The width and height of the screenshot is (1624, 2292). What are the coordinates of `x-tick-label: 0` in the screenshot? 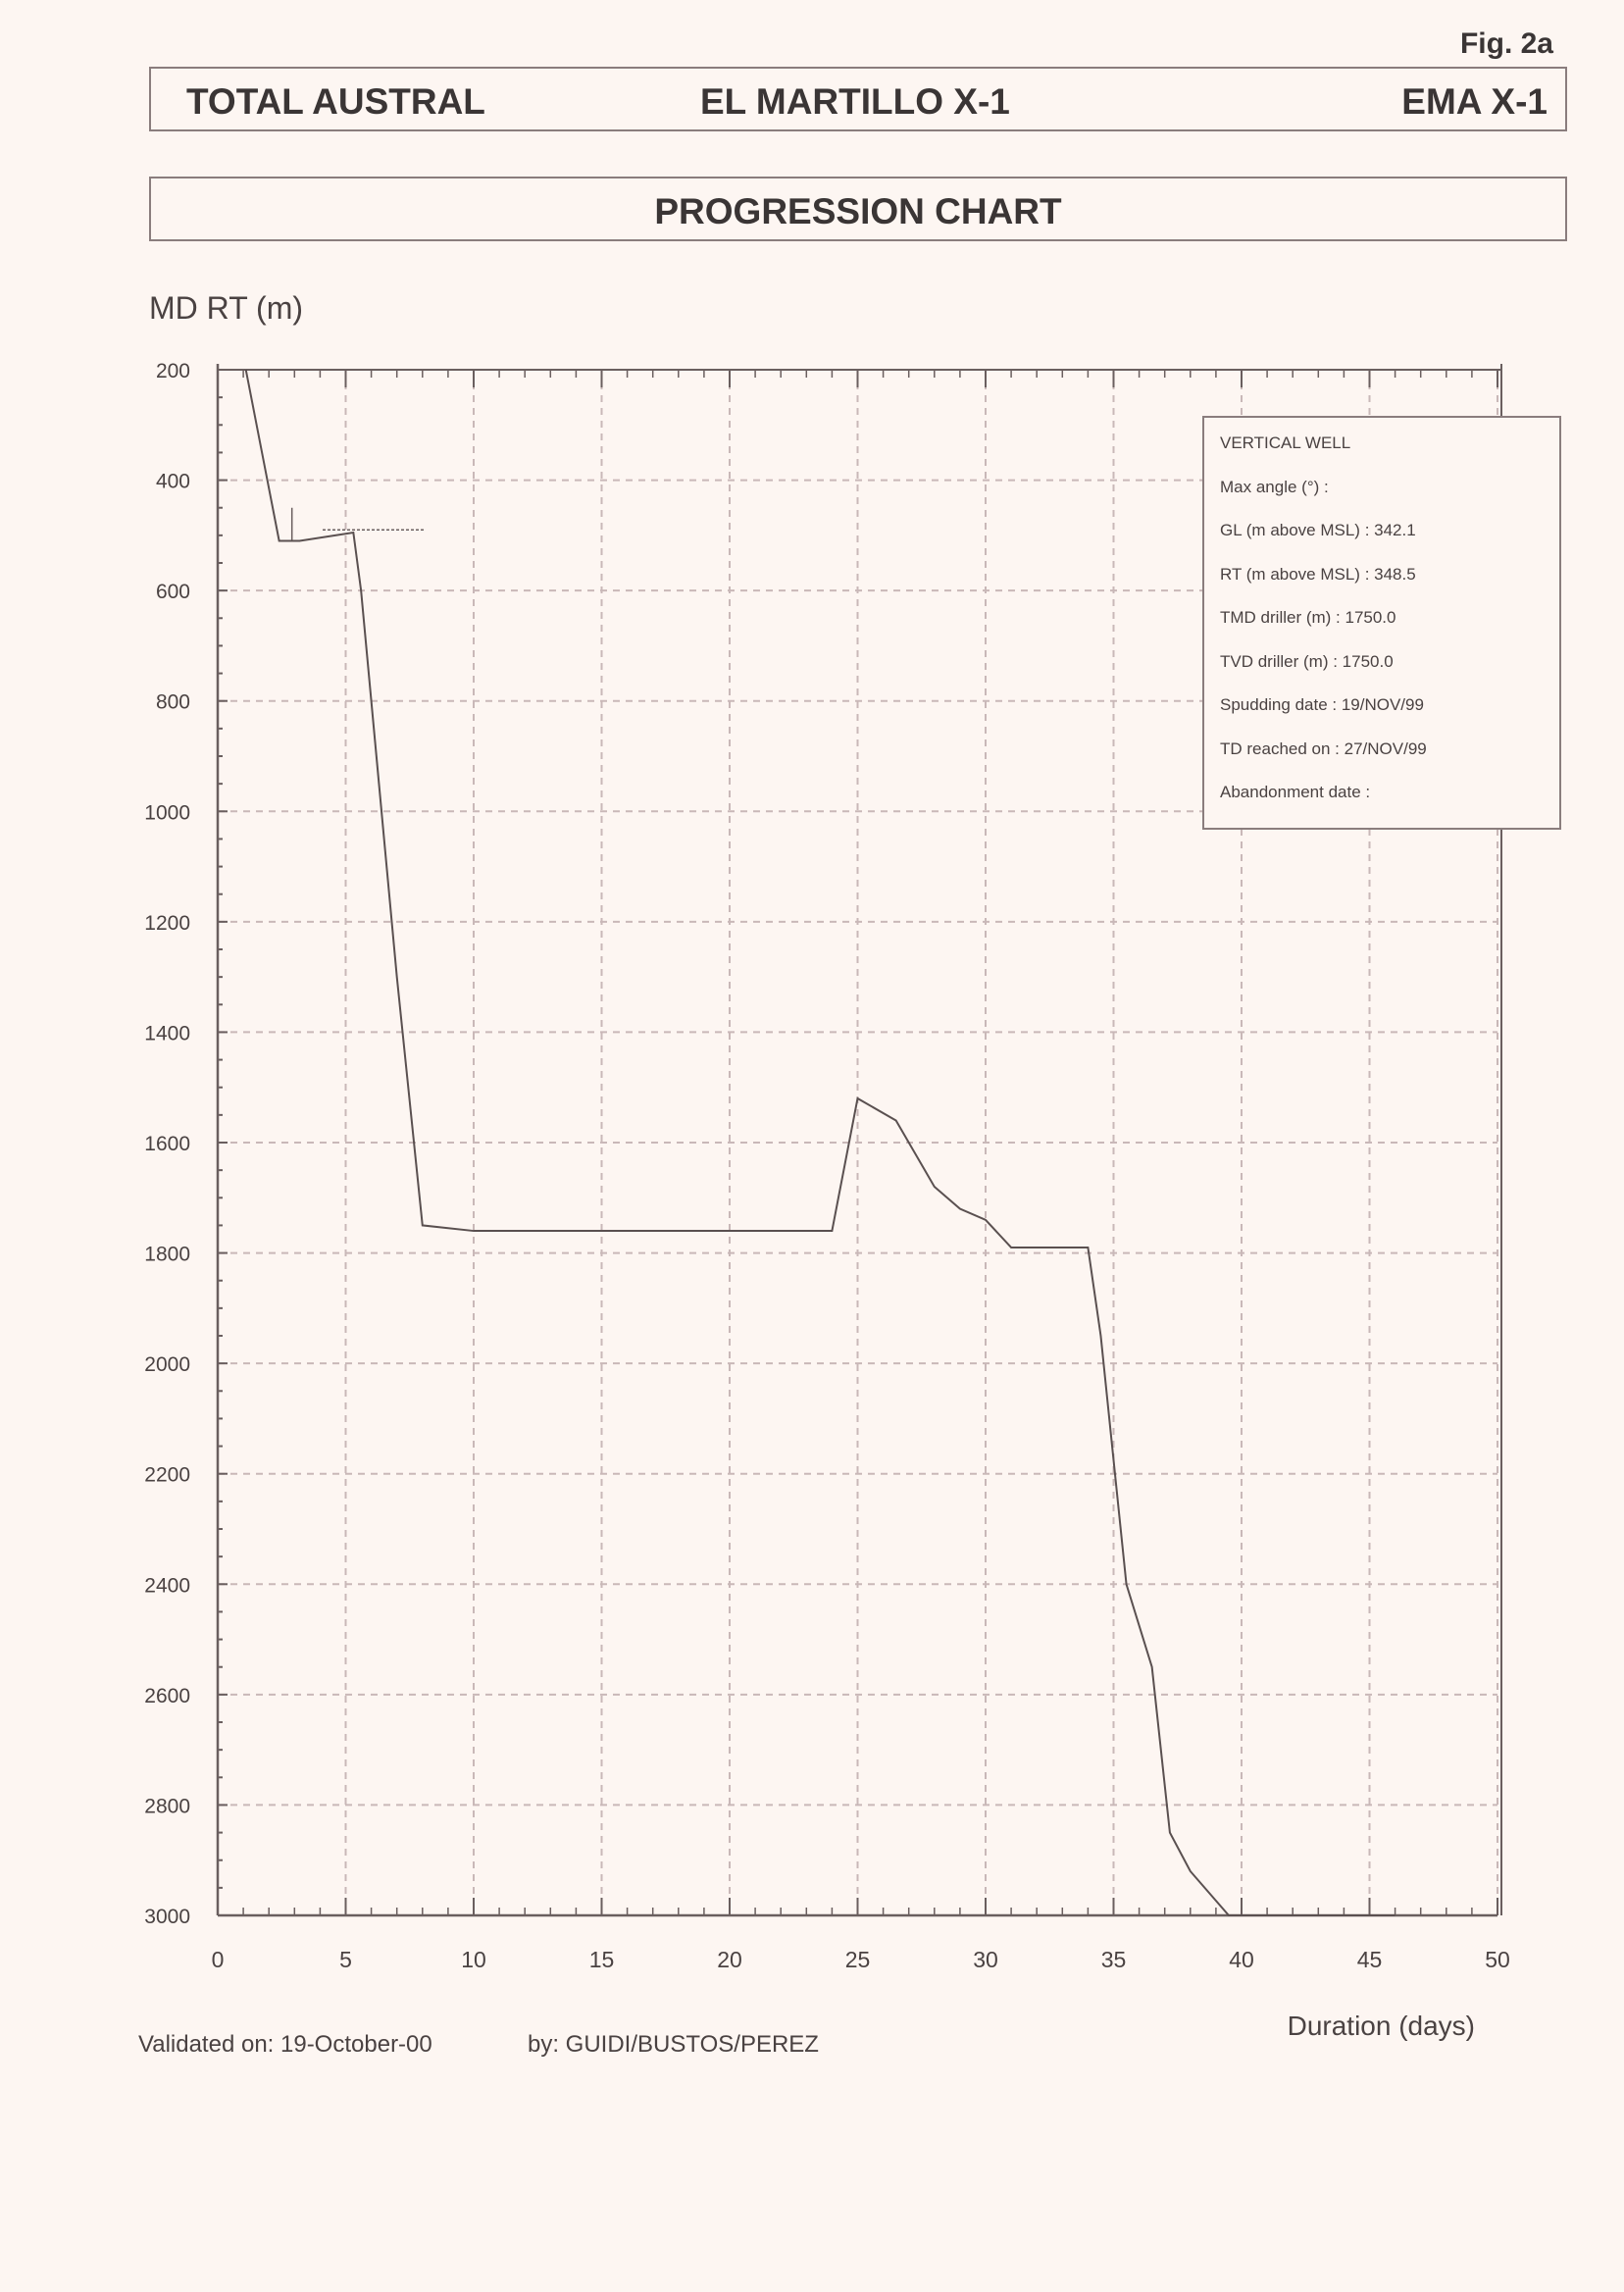 It's located at (218, 1959).